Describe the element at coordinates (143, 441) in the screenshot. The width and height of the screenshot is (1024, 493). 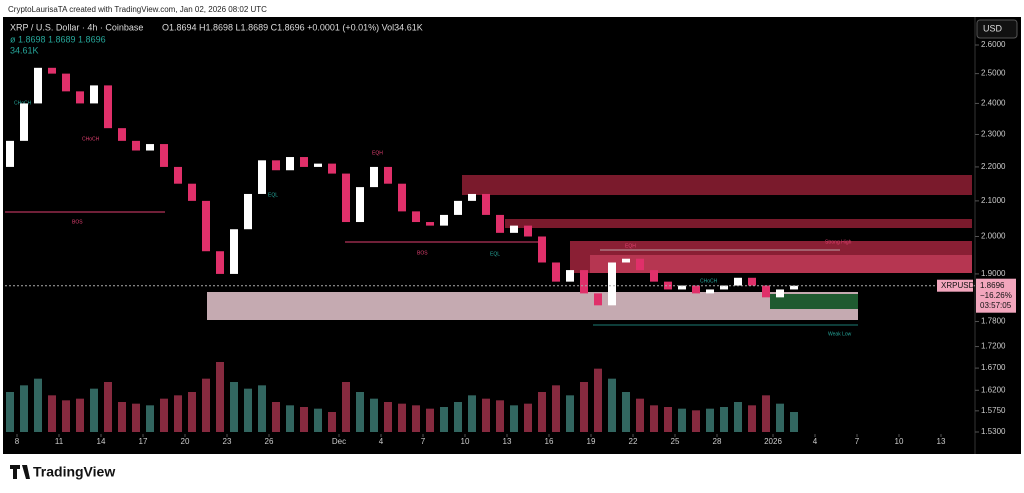
I see `x-tick-label: 17` at that location.